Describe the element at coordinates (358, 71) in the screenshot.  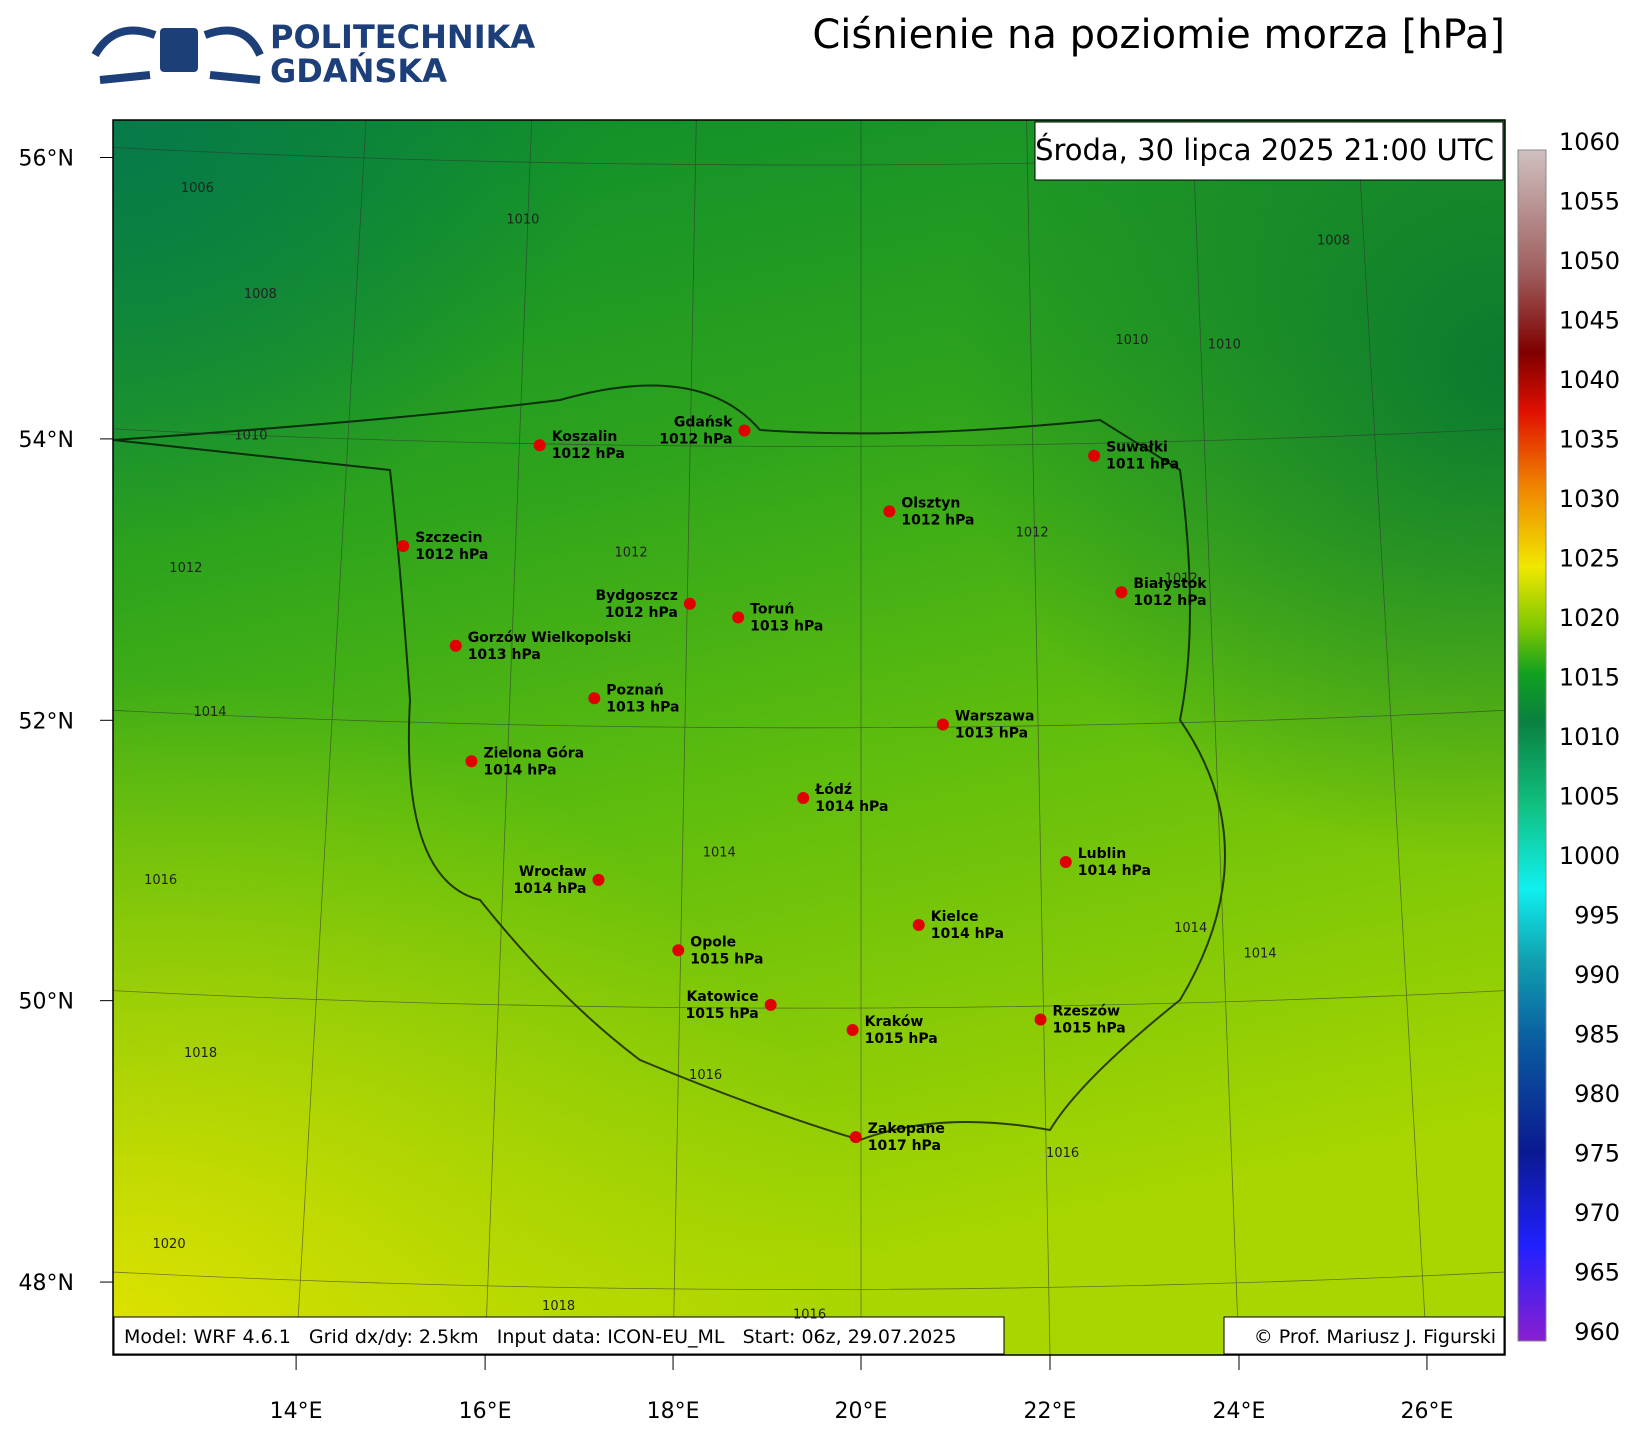
I see `logo-text: GDAŃSKA` at that location.